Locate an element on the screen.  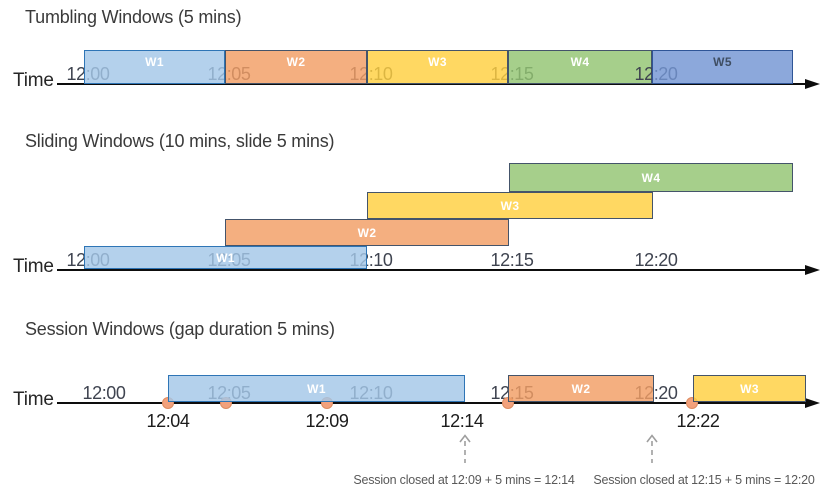
event-time-label: 12:09 is located at coordinates (327, 421).